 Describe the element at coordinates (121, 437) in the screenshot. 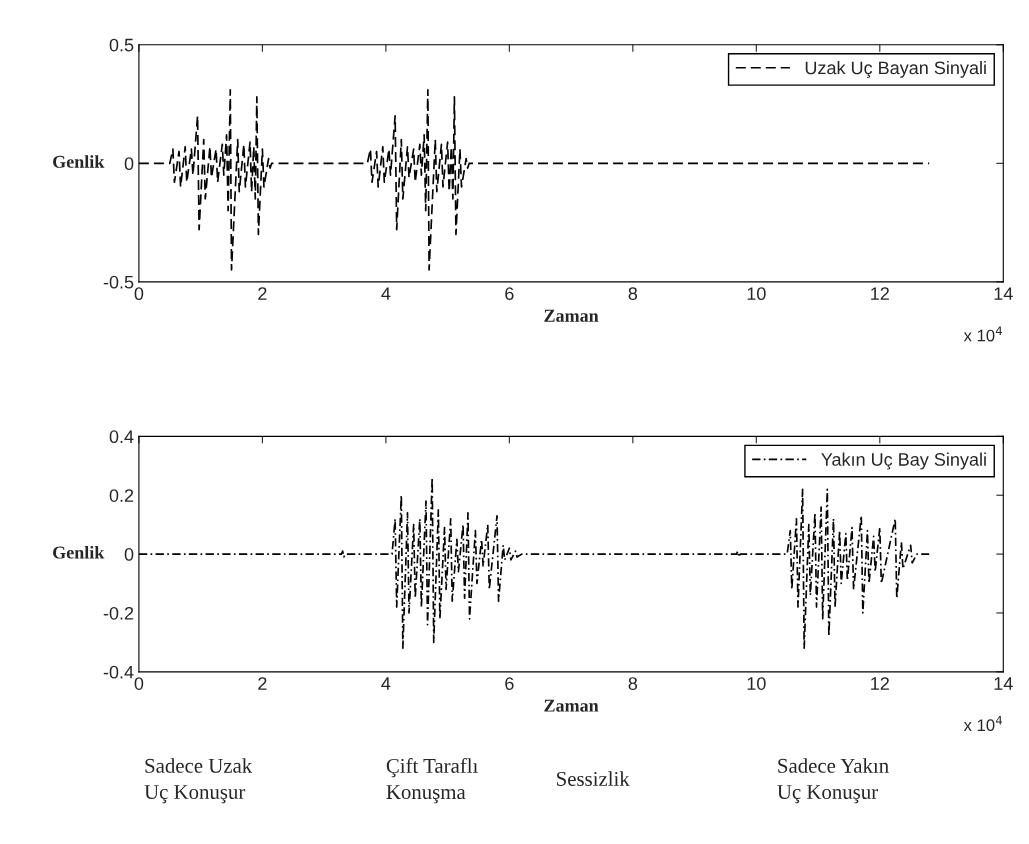

I see `y-tick-label: 0.4` at that location.